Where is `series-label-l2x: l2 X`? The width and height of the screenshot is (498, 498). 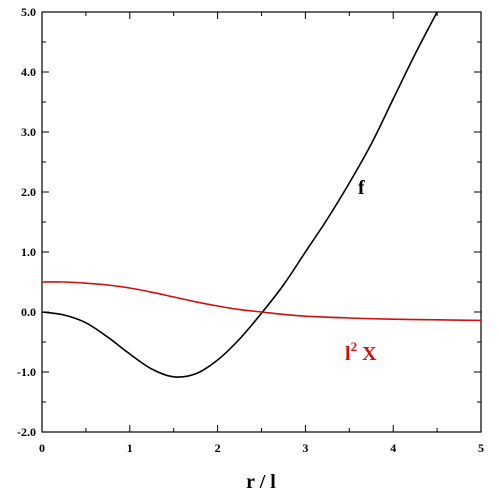 series-label-l2x: l2 X is located at coordinates (361, 352).